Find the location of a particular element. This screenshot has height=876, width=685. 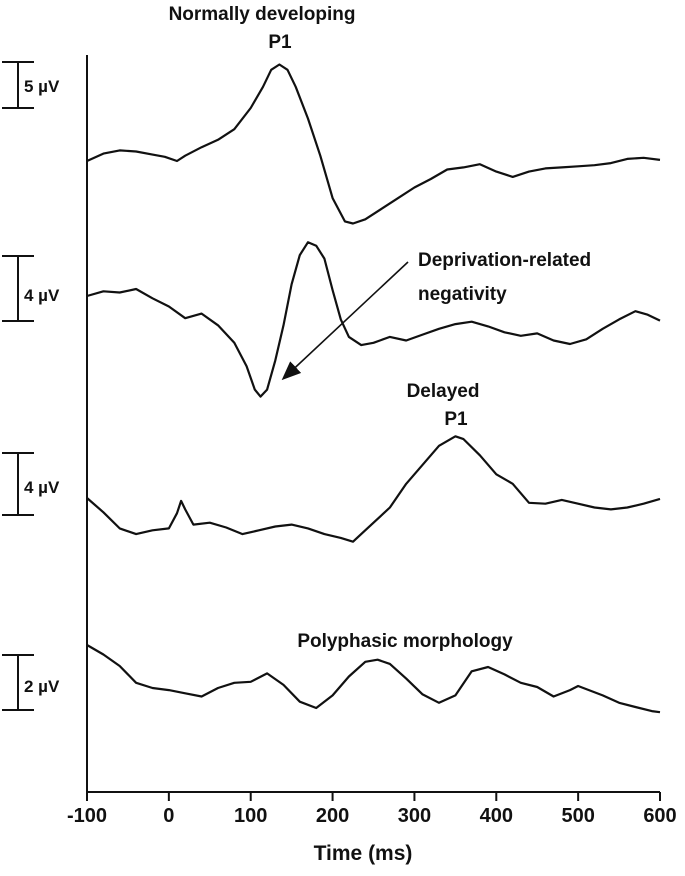

deprivation-arrow is located at coordinates (345, 321).